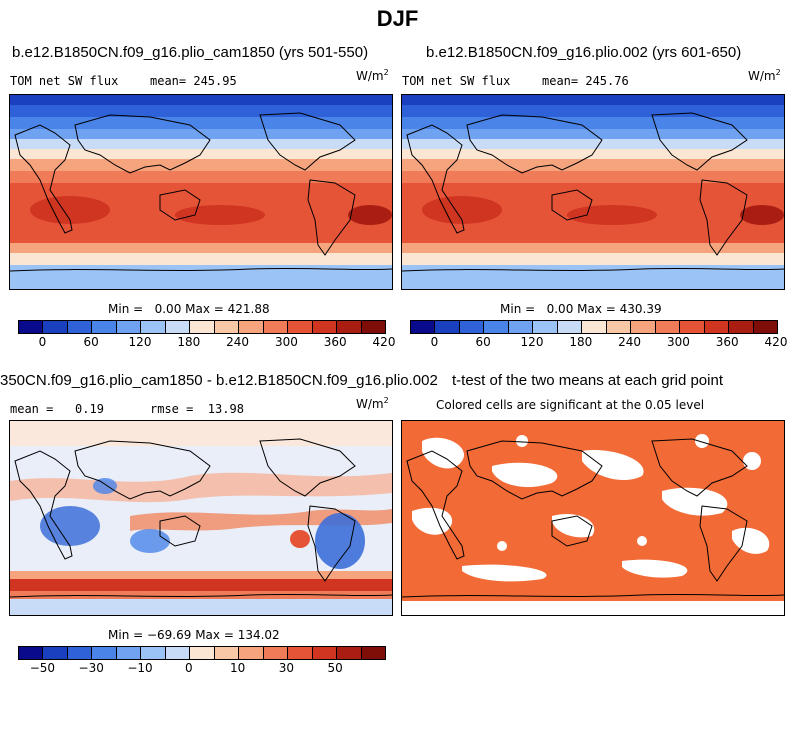 This screenshot has height=733, width=795. Describe the element at coordinates (193, 81) in the screenshot. I see `panel1-mean: mean= 245.95` at that location.